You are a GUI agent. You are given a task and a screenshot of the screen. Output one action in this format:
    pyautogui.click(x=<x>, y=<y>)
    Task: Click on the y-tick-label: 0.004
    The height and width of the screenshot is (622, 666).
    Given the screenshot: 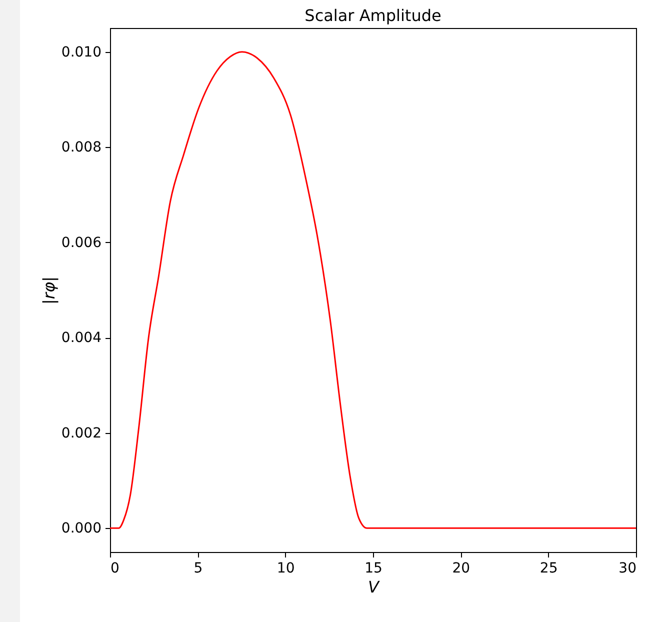 What is the action you would take?
    pyautogui.click(x=81, y=338)
    